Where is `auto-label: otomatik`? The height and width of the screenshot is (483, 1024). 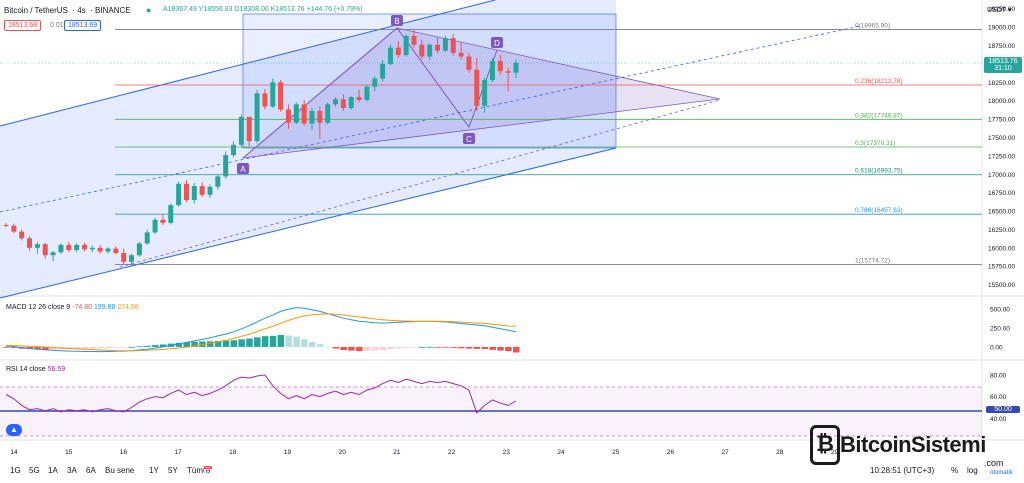
auto-label: otomatik is located at coordinates (1001, 473).